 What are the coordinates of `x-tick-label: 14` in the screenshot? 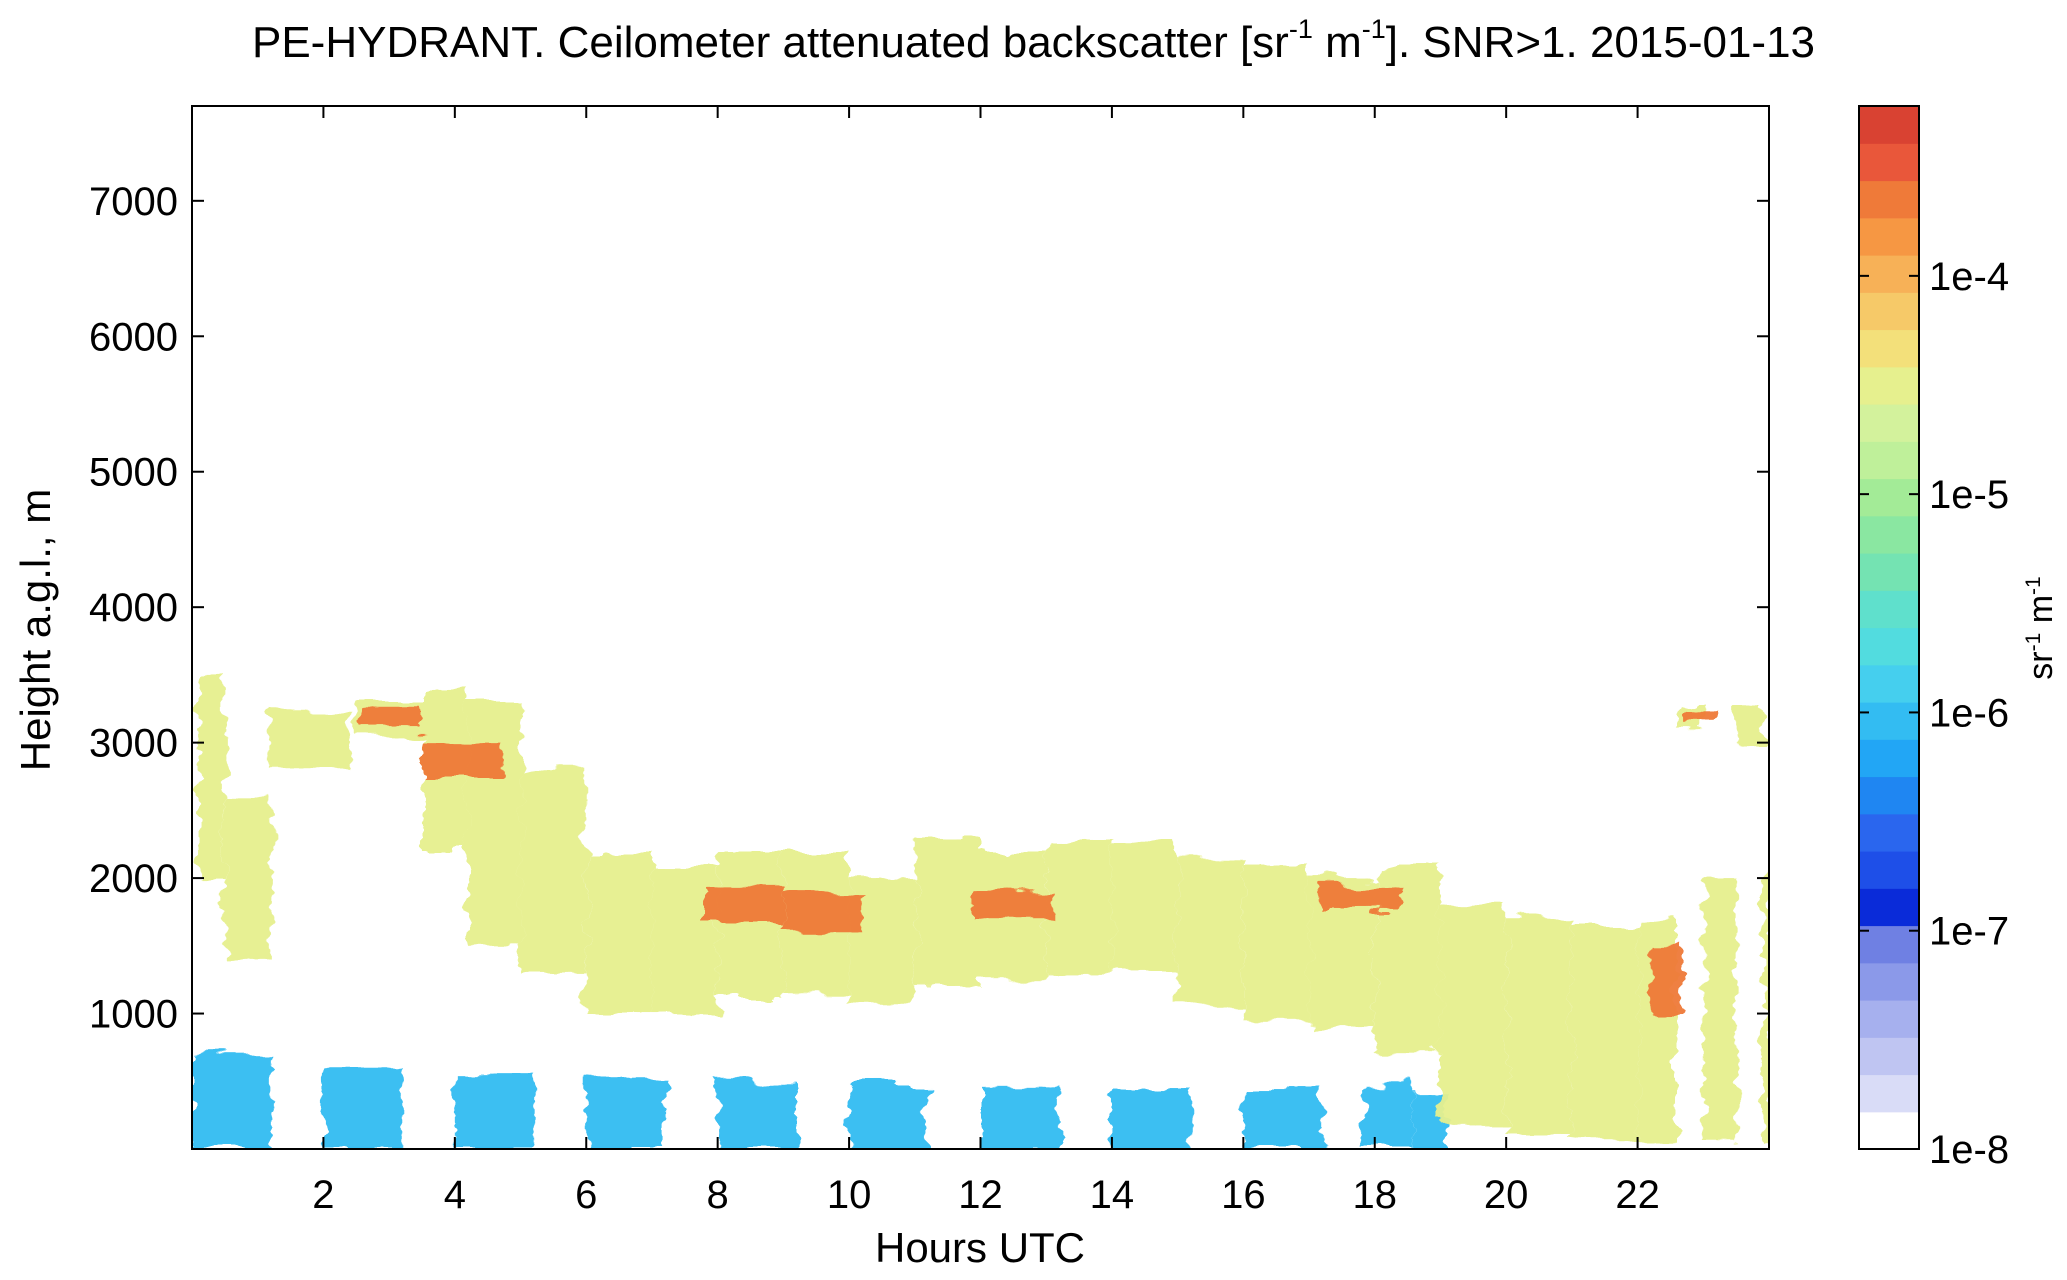 It's located at (1112, 1195).